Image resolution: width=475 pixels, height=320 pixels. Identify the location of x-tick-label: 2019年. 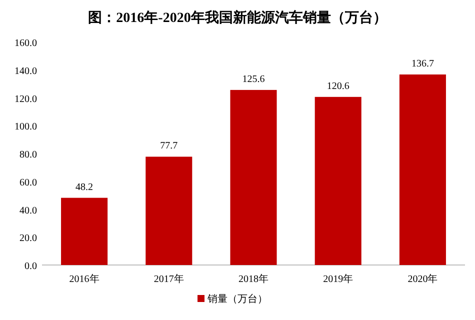
(338, 279).